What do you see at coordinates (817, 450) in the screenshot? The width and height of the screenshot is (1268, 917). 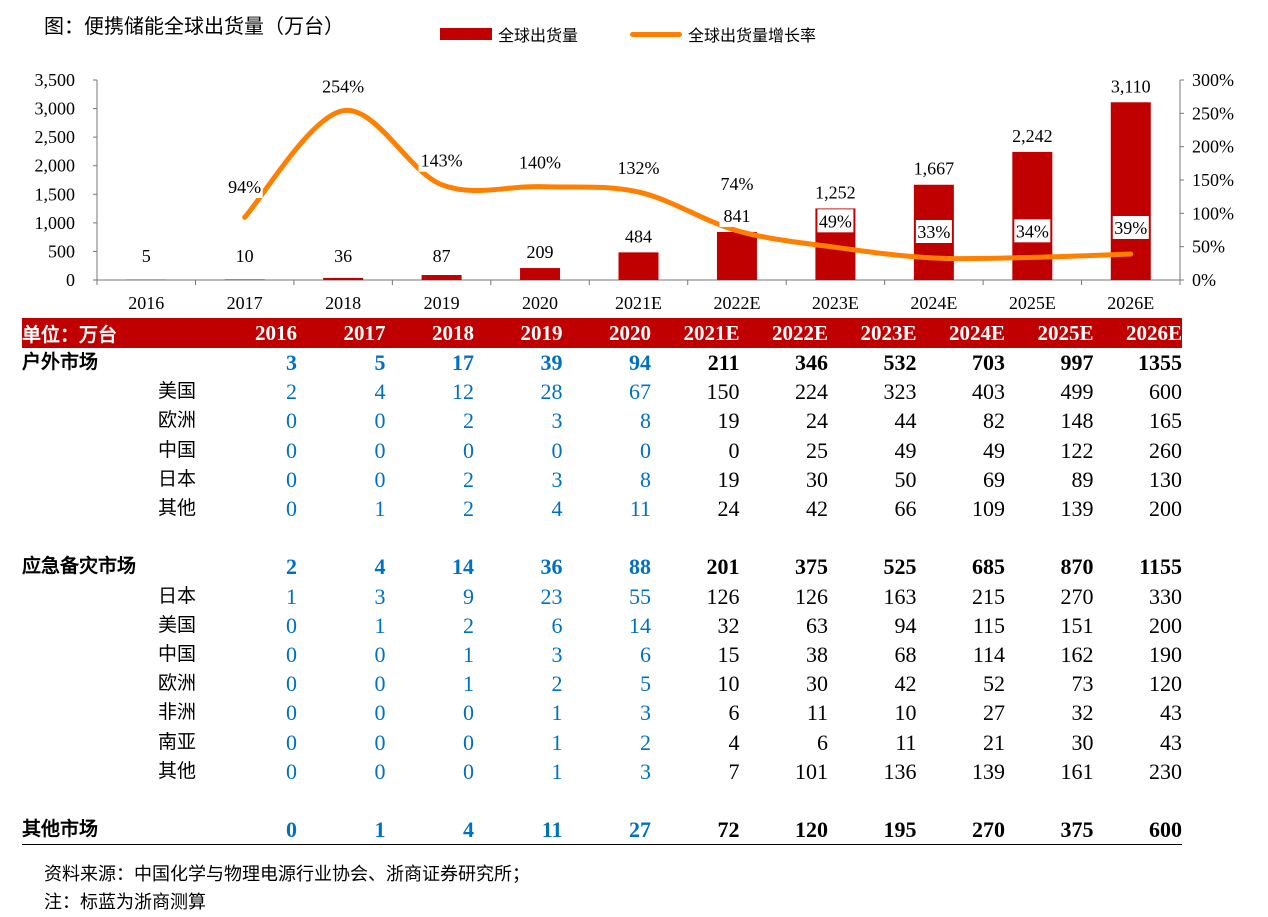 I see `table-cell: 25` at bounding box center [817, 450].